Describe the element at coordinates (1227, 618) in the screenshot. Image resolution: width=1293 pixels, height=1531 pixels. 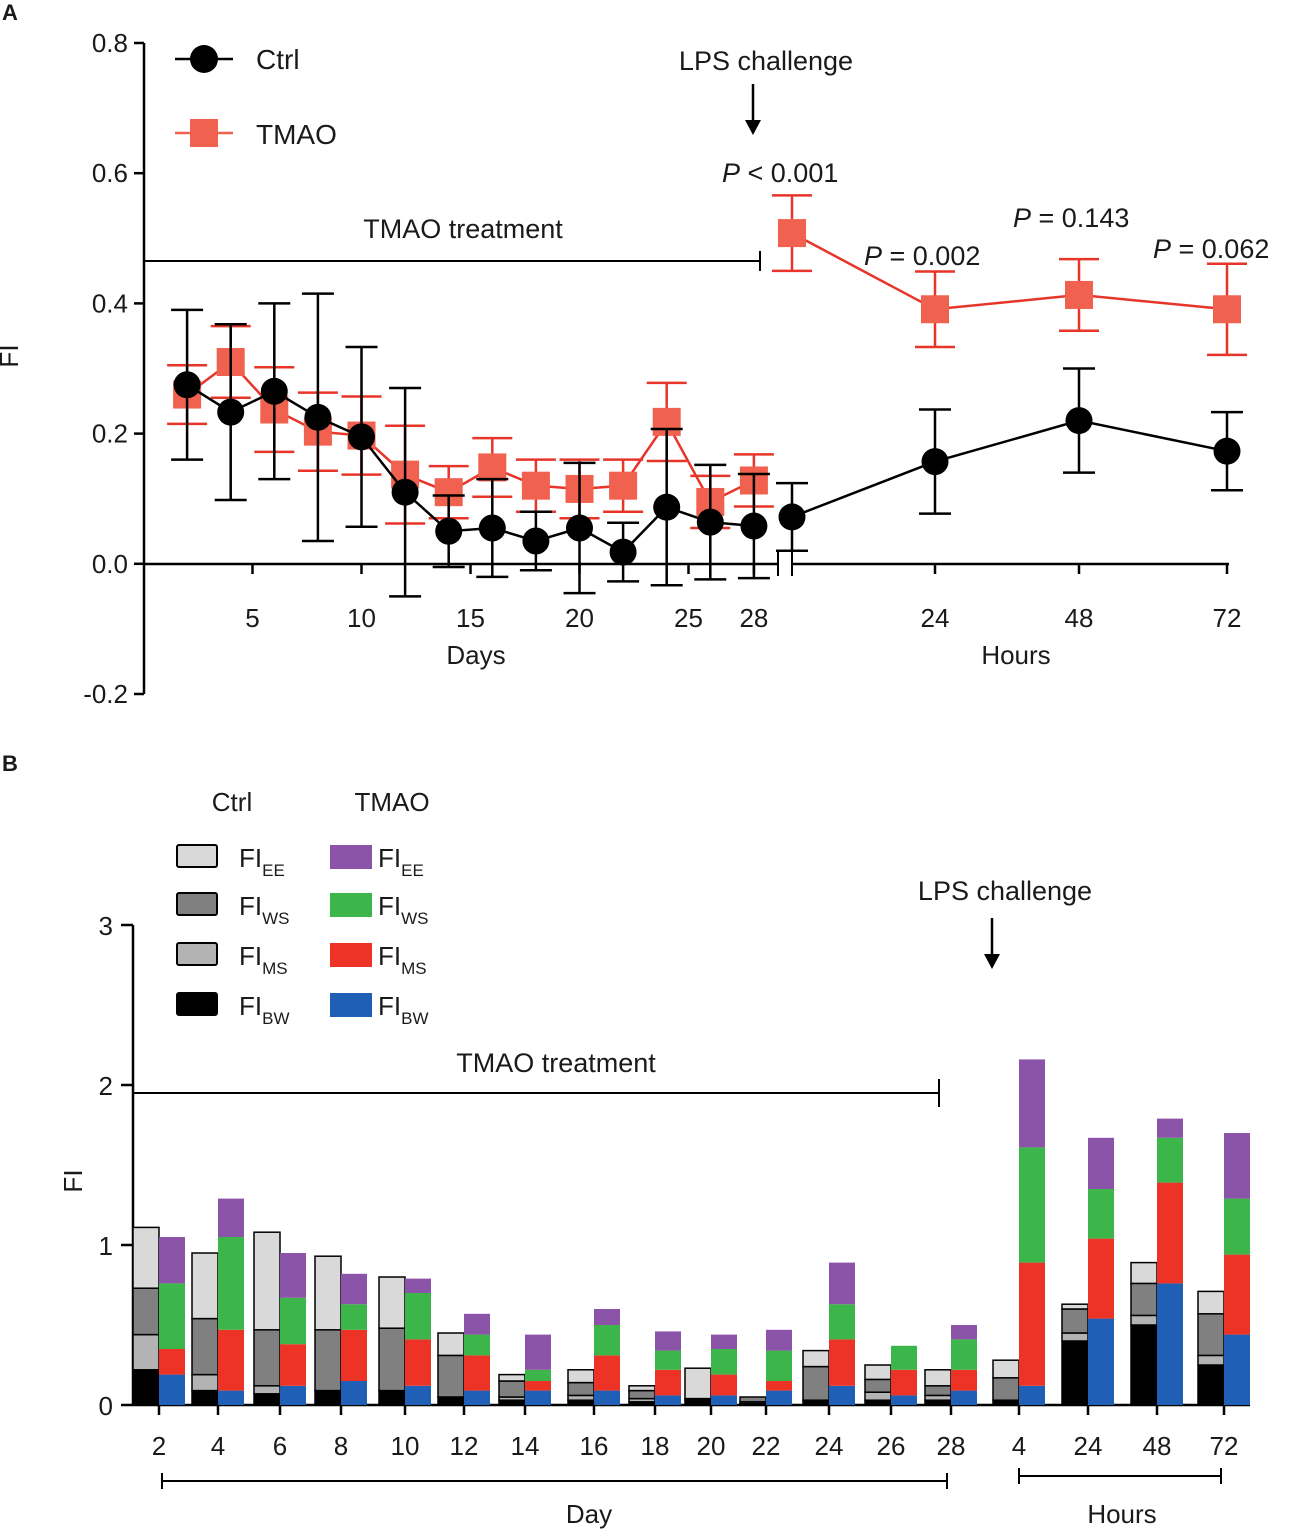
I see `panel-a-hours-tick-label: 72` at that location.